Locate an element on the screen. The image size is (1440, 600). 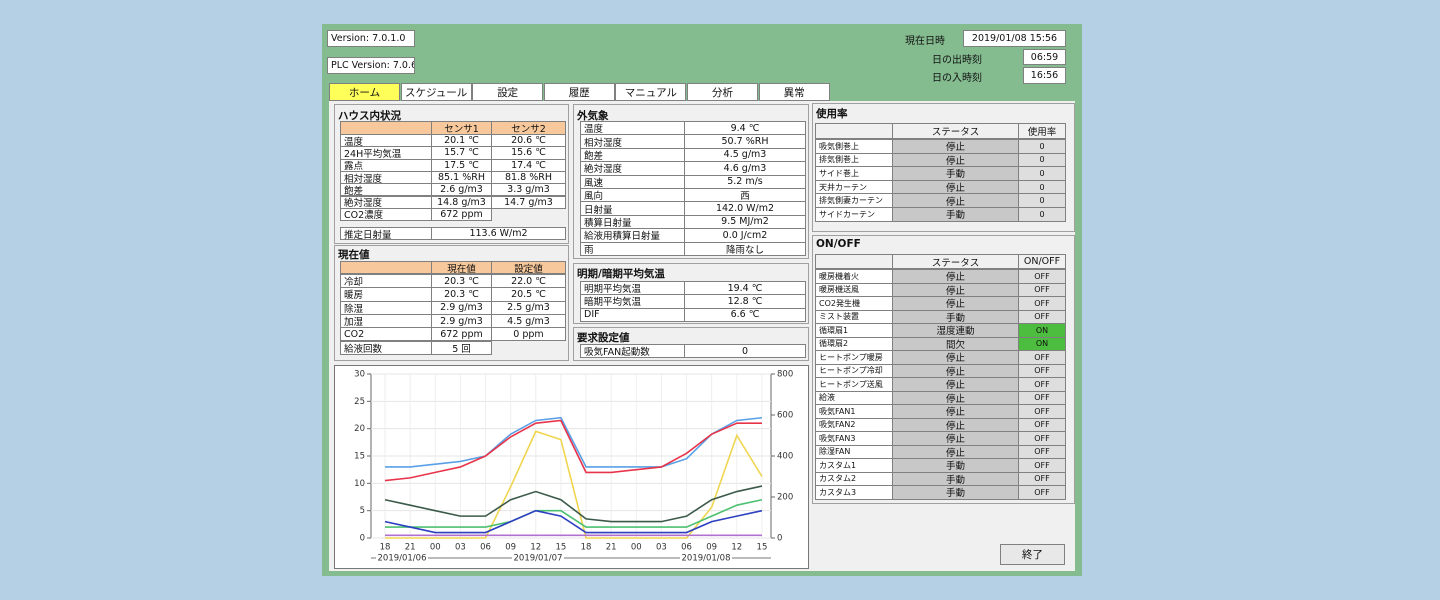
tab: 設定 is located at coordinates (508, 92).